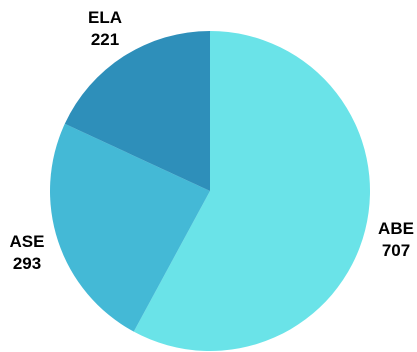 Image resolution: width=417 pixels, height=352 pixels. I want to click on slice-value-abe: 707, so click(396, 250).